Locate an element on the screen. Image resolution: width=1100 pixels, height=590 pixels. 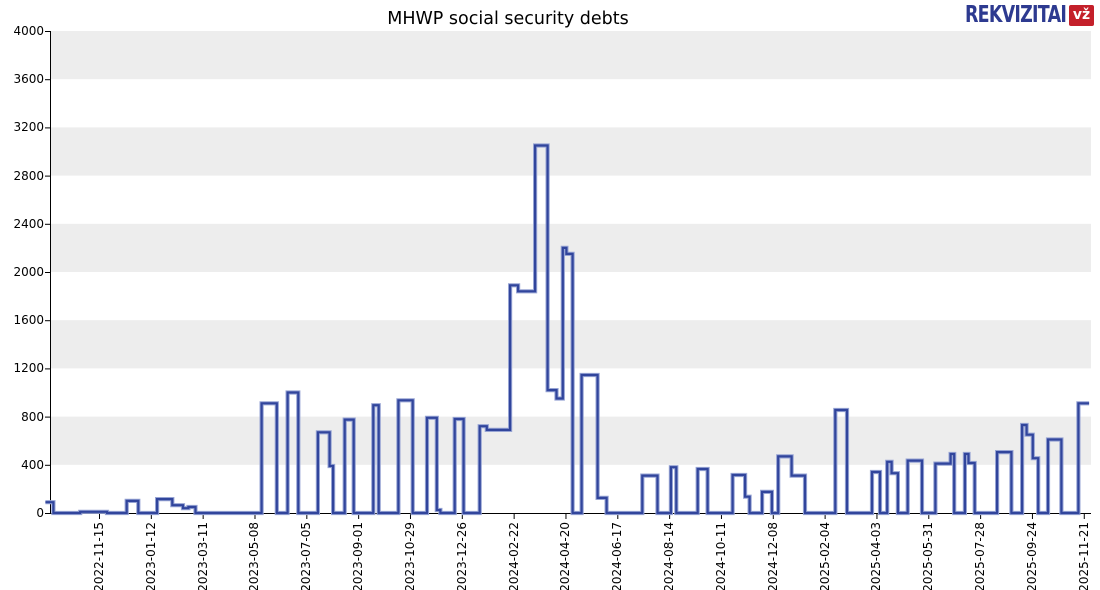
y-tick-label: 1600 is located at coordinates (28, 320).